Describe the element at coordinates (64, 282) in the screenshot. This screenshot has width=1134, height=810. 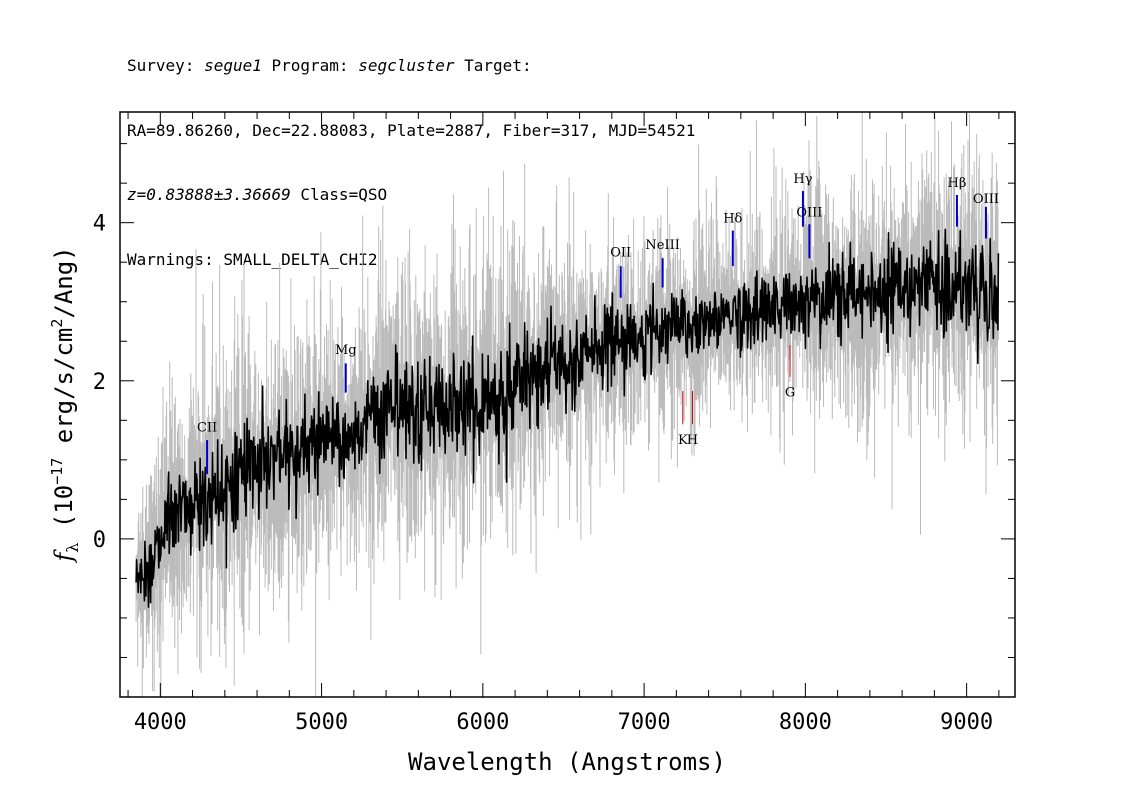
I see `y-axis-unit-close: /Ang)` at that location.